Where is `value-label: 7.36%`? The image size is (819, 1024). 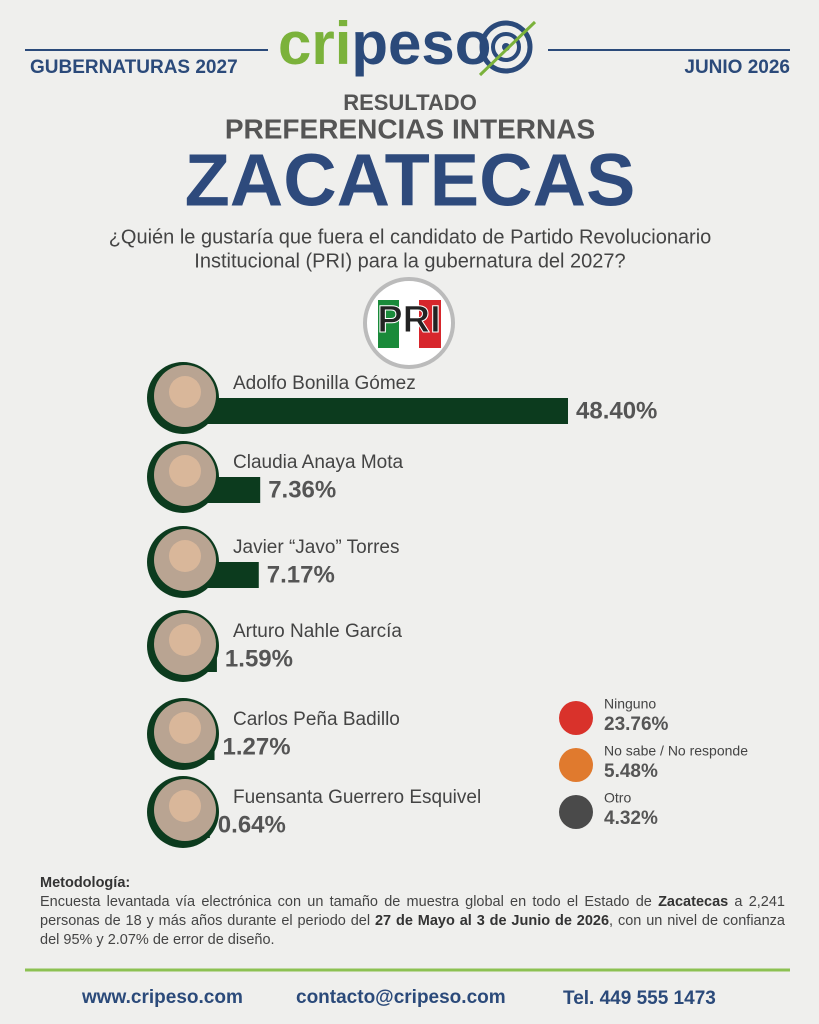 value-label: 7.36% is located at coordinates (302, 489).